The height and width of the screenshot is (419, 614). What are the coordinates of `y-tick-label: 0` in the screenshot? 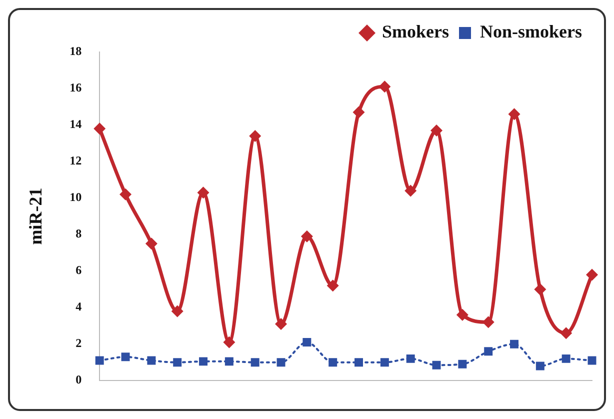 It's located at (79, 379).